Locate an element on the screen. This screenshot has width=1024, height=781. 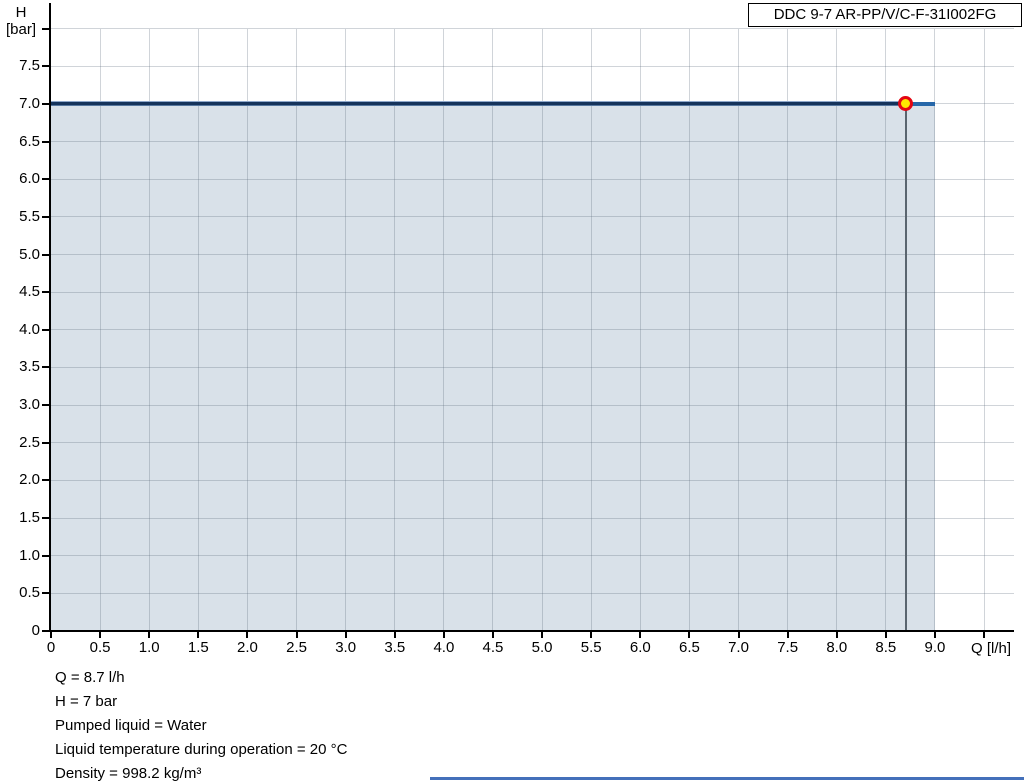
y-tick-label: 3.5 is located at coordinates (29, 367).